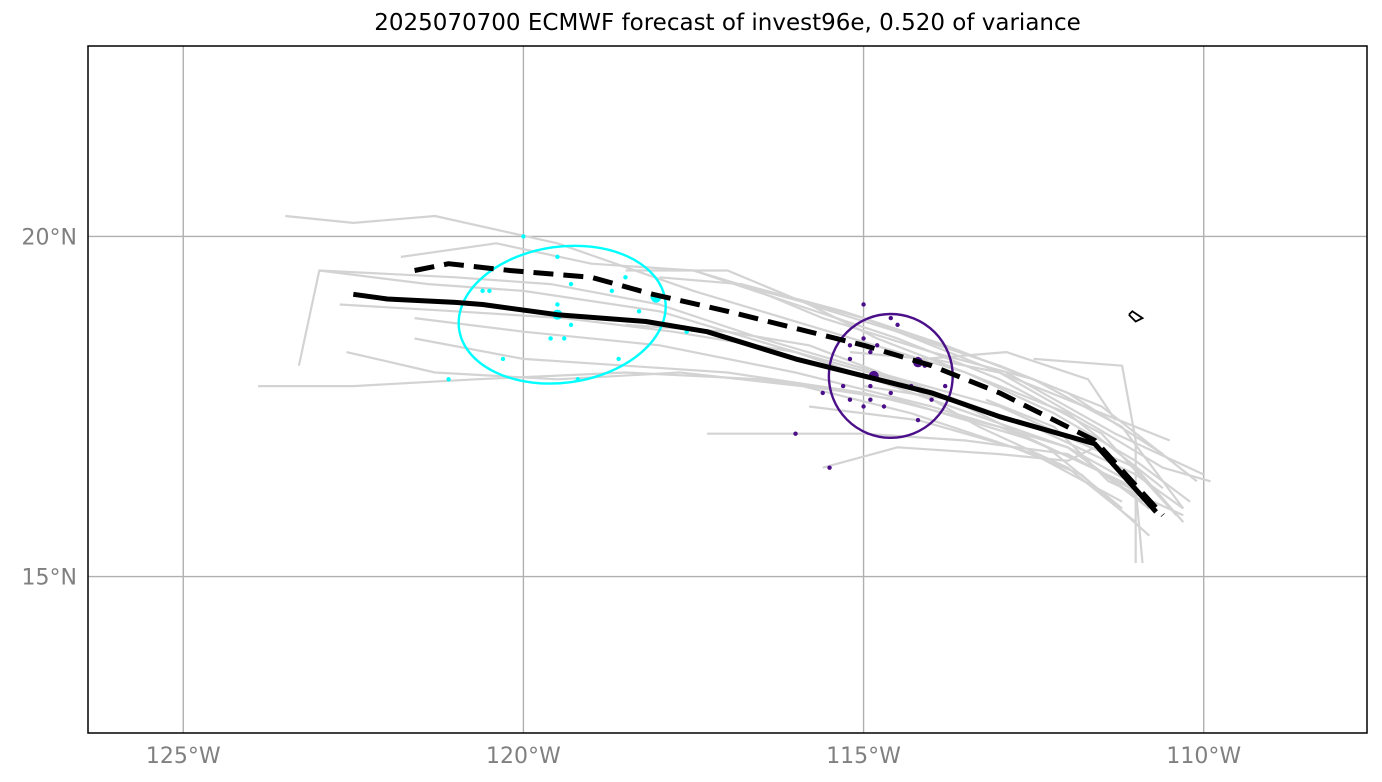 Image resolution: width=1382 pixels, height=782 pixels. I want to click on island-outline, so click(1136, 316).